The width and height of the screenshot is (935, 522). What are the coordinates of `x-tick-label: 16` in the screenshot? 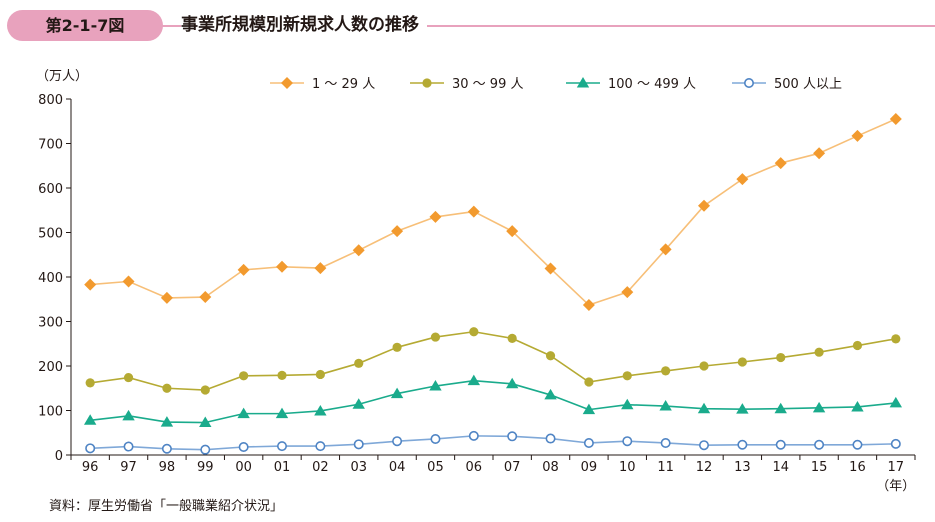 It's located at (857, 467).